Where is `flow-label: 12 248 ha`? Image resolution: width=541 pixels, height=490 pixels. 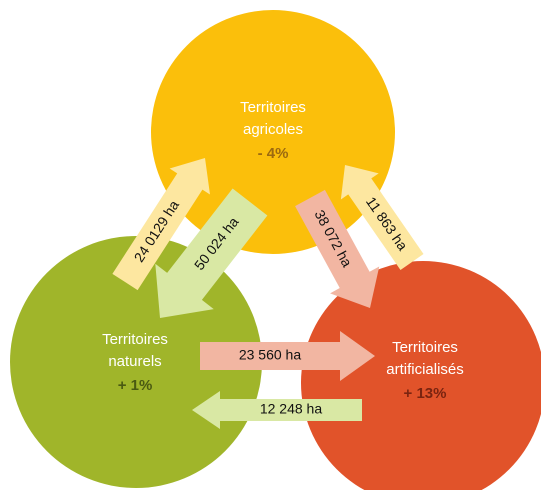 flow-label: 12 248 ha is located at coordinates (291, 409).